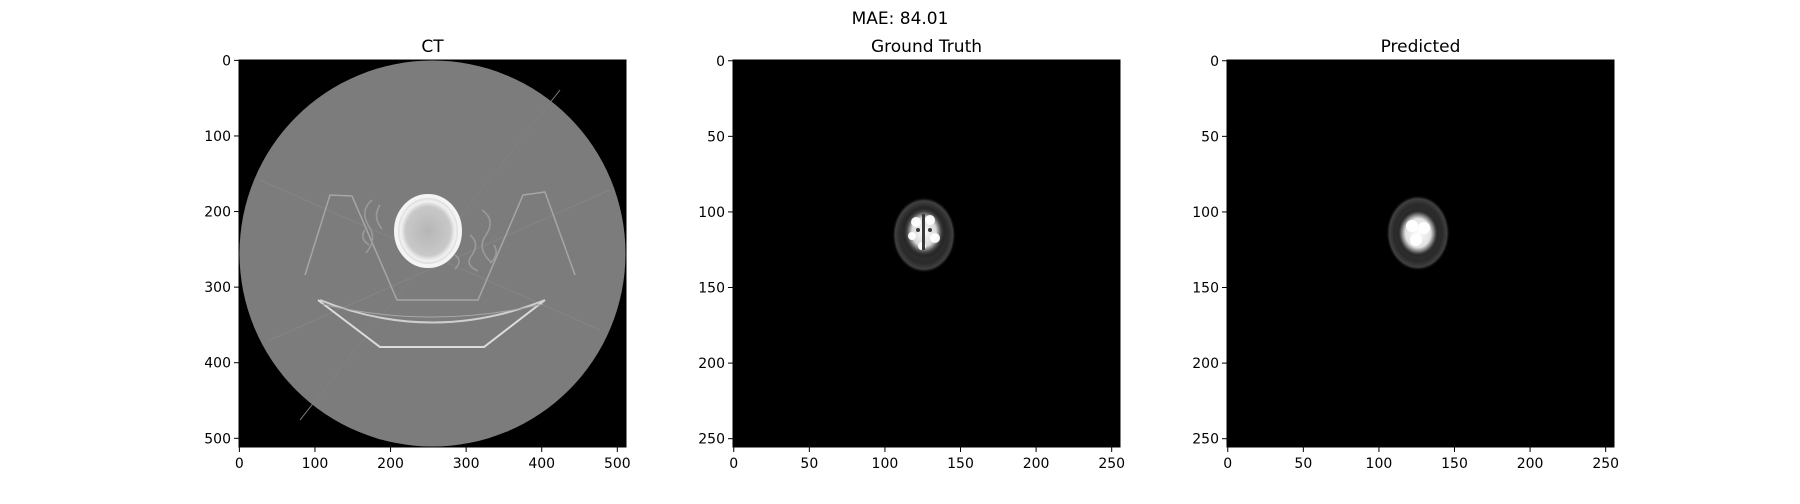  I want to click on y-tick-label: 300, so click(217, 288).